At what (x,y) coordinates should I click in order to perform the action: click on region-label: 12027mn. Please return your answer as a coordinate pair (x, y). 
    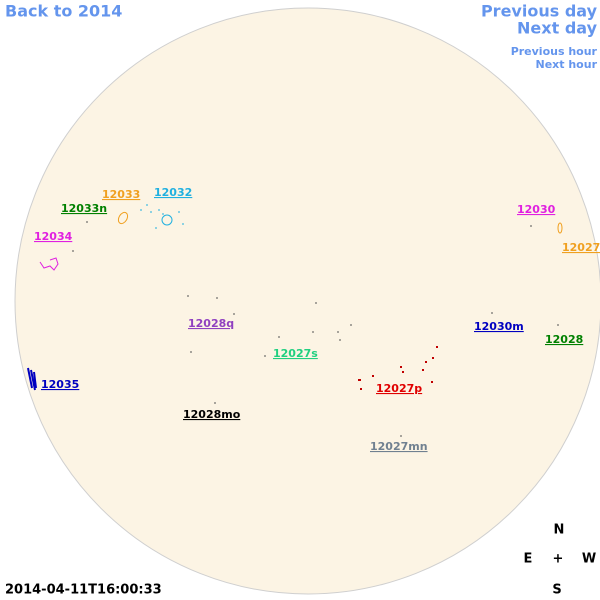
    Looking at the image, I should click on (399, 446).